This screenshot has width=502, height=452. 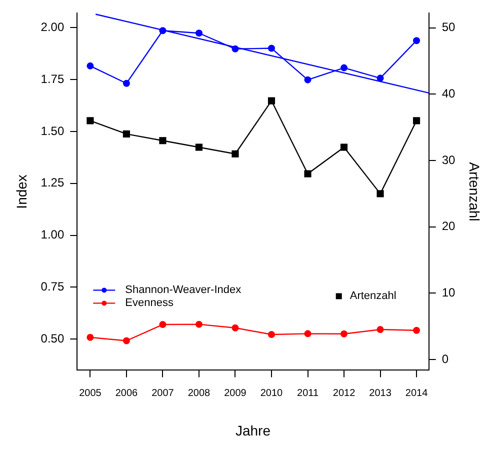 What do you see at coordinates (90, 393) in the screenshot?
I see `x-tick-label: 2005` at bounding box center [90, 393].